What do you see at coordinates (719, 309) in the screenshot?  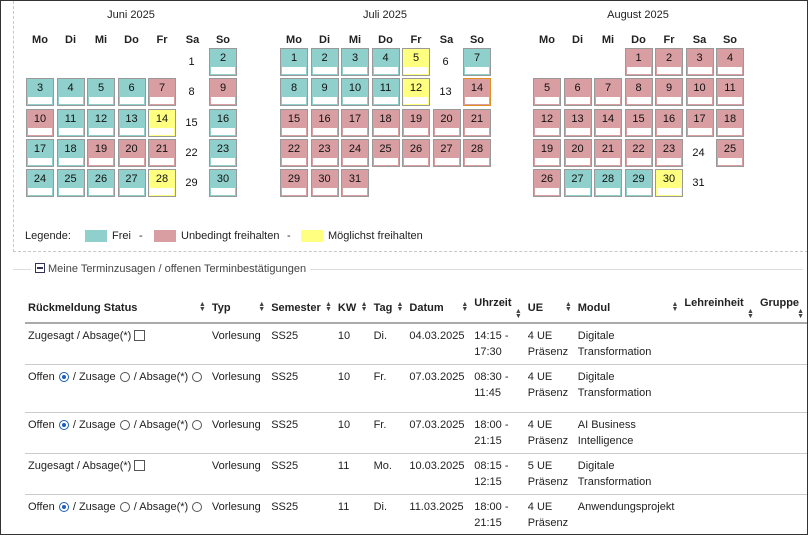 I see `column-header: Lehreinheit ▲ ▼` at bounding box center [719, 309].